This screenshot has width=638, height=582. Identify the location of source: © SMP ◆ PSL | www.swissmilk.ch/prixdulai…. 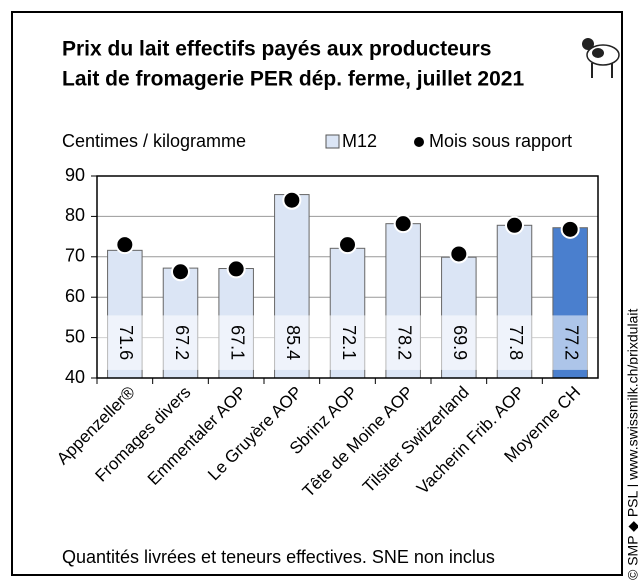
(631, 444).